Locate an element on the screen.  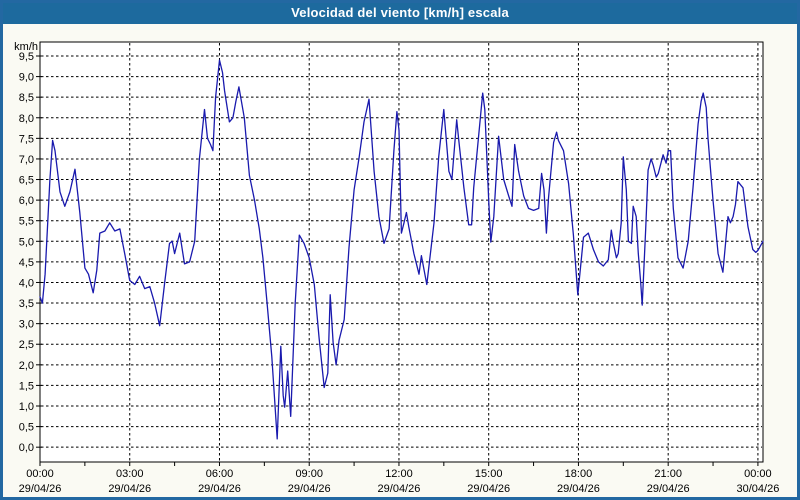
y-tick-label: 5,5 is located at coordinates (26, 222).